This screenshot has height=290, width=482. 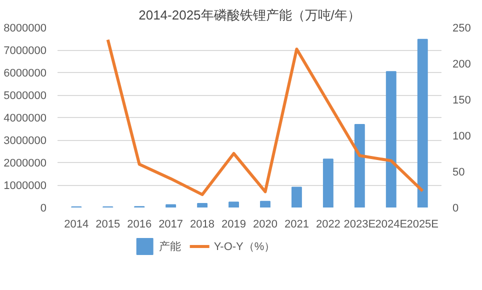 I want to click on y2-tick-label: 100, so click(x=461, y=136).